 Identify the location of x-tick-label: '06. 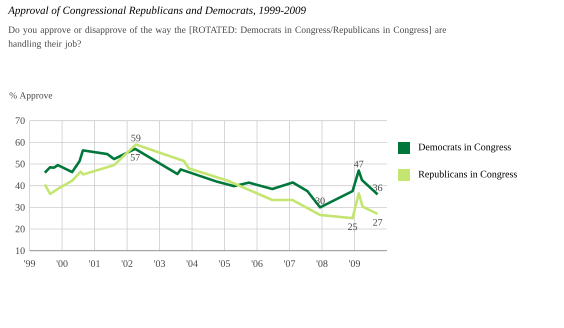
(257, 263).